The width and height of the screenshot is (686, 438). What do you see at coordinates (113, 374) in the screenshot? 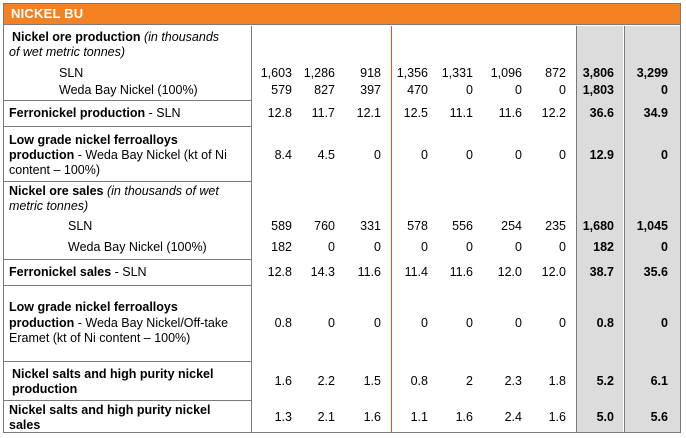
I see `row-label-salts-production-line1: Nickel salts and high purity nickel` at bounding box center [113, 374].